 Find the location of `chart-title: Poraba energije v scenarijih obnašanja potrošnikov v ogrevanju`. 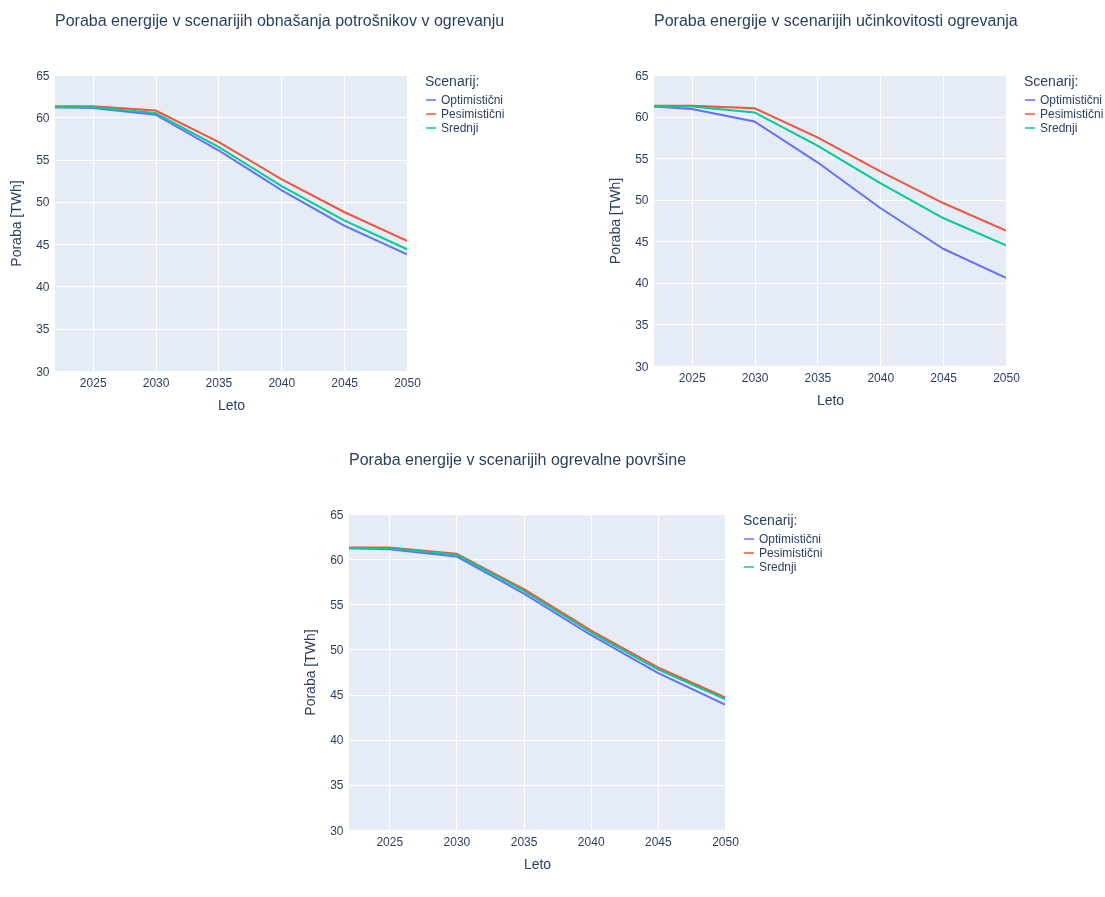

chart-title: Poraba energije v scenarijih obnašanja potrošnikov v ogrevanju is located at coordinates (280, 20).